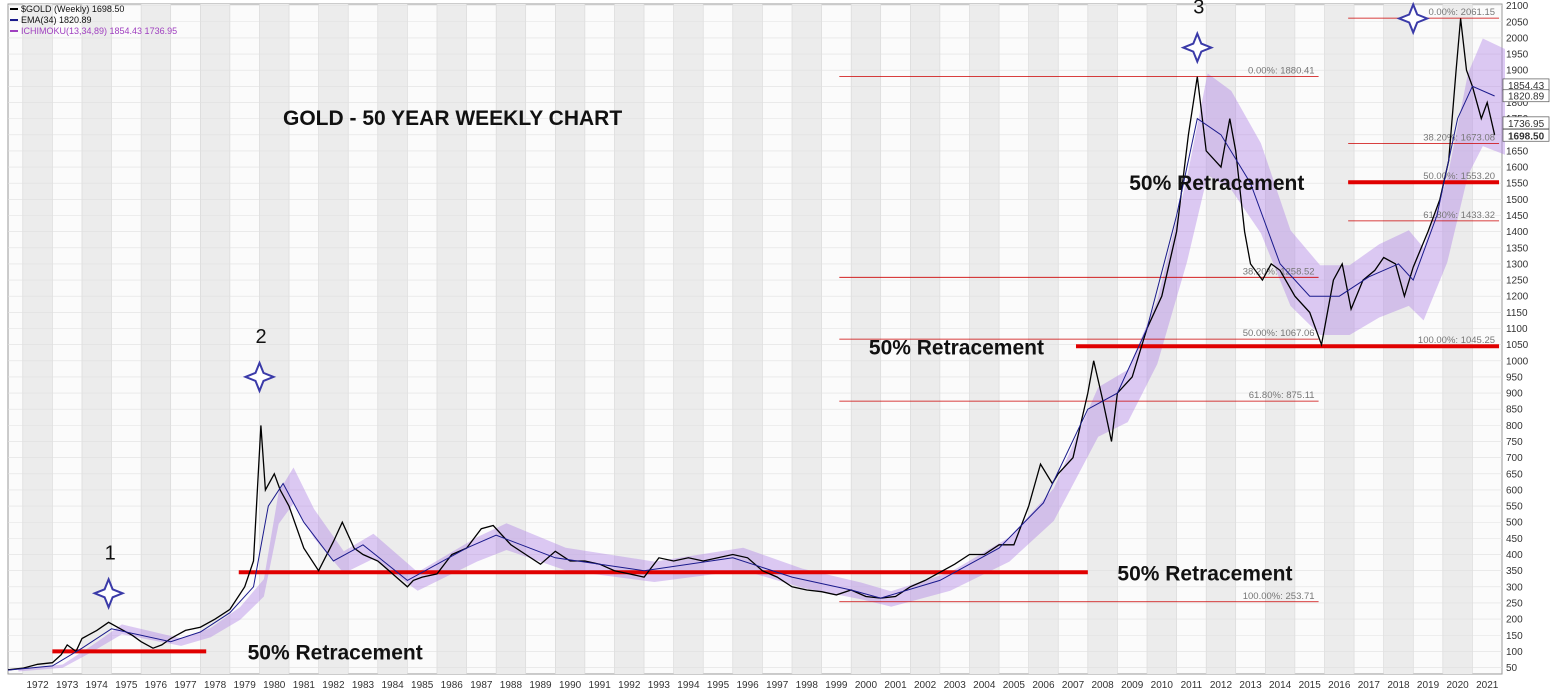 This screenshot has height=694, width=1553. What do you see at coordinates (1221, 685) in the screenshot?
I see `x-tick-label: 2012` at bounding box center [1221, 685].